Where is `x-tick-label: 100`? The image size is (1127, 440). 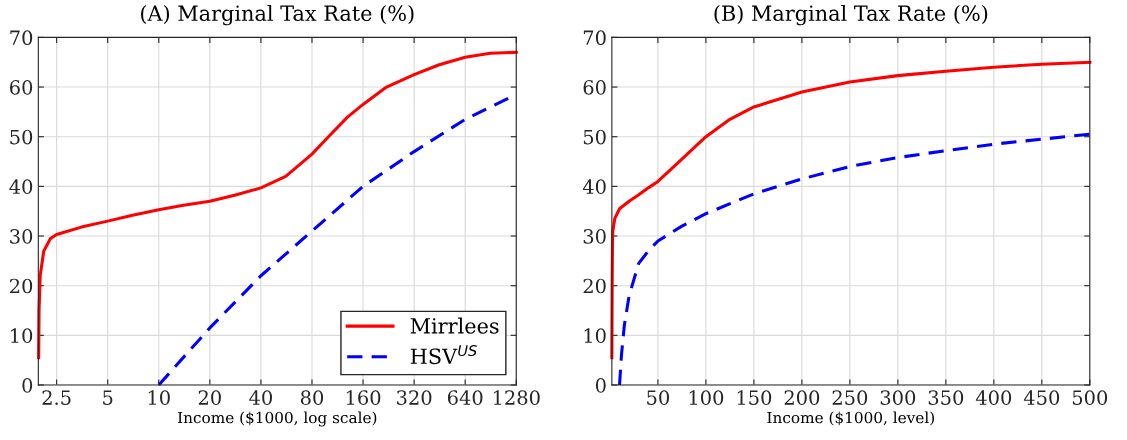
x-tick-label: 100 is located at coordinates (706, 397).